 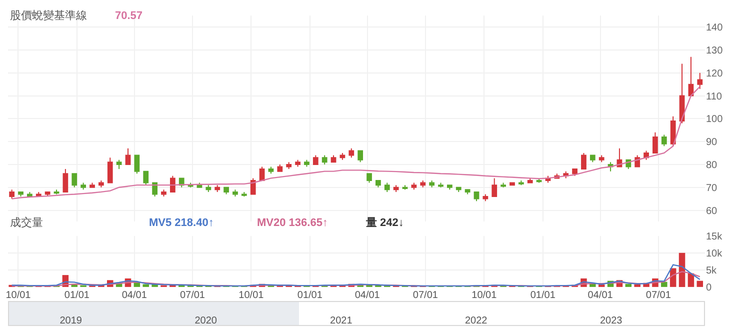 I want to click on x2-tick-label: 2023, so click(x=611, y=320).